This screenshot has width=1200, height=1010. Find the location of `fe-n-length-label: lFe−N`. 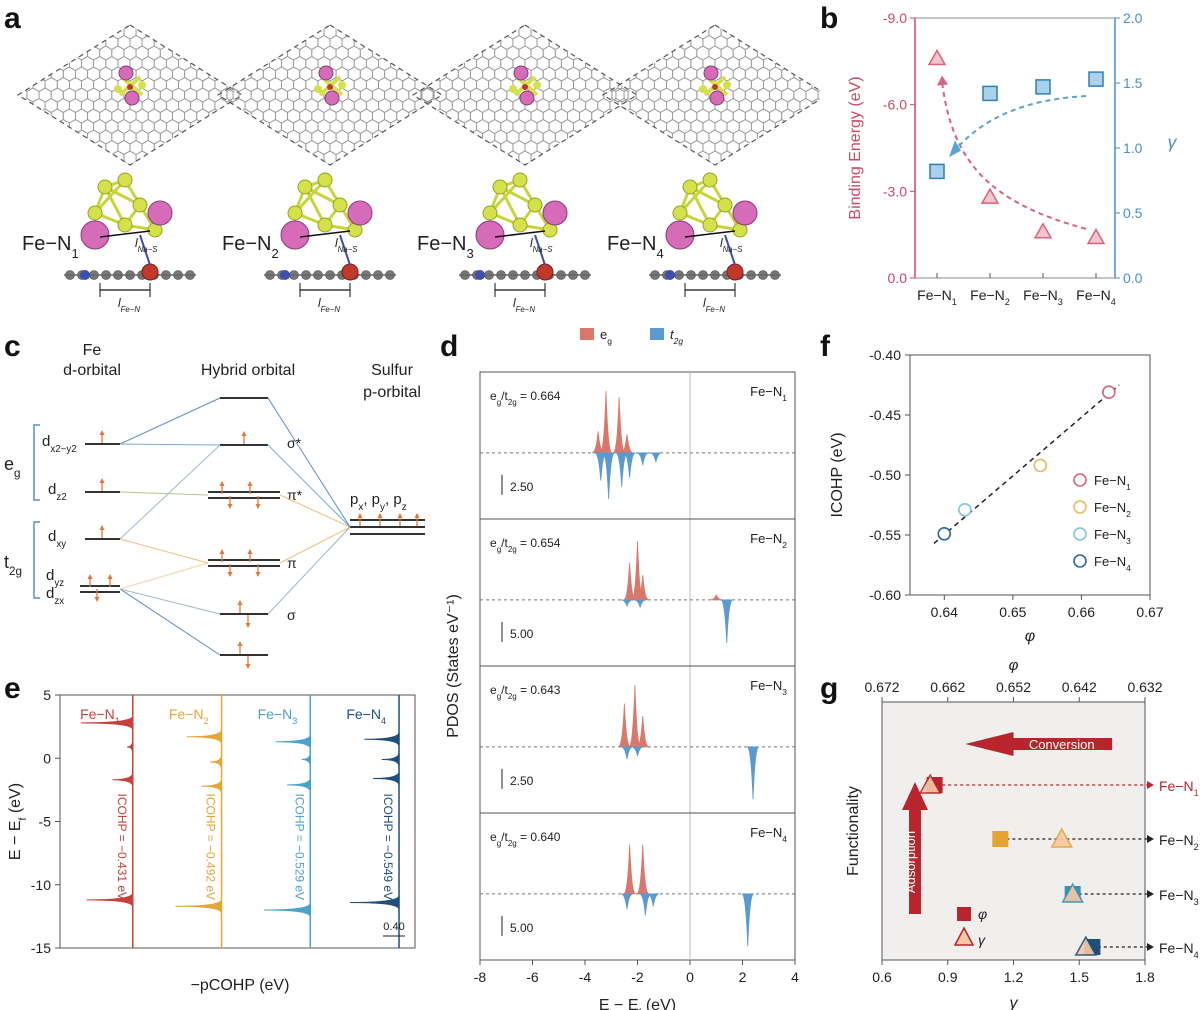

fe-n-length-label: lFe−N is located at coordinates (329, 305).